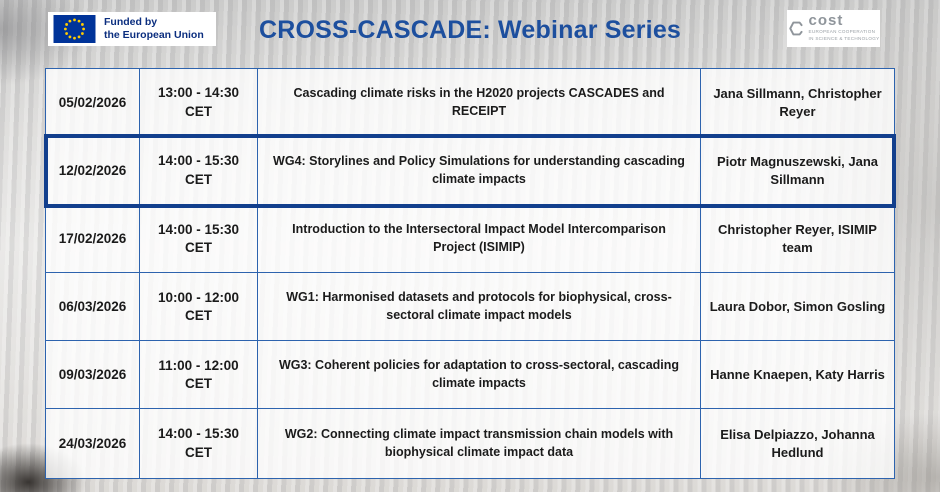 The height and width of the screenshot is (492, 940). I want to click on speakers-cell: Laura Dobor, Simon Gosling, so click(797, 307).